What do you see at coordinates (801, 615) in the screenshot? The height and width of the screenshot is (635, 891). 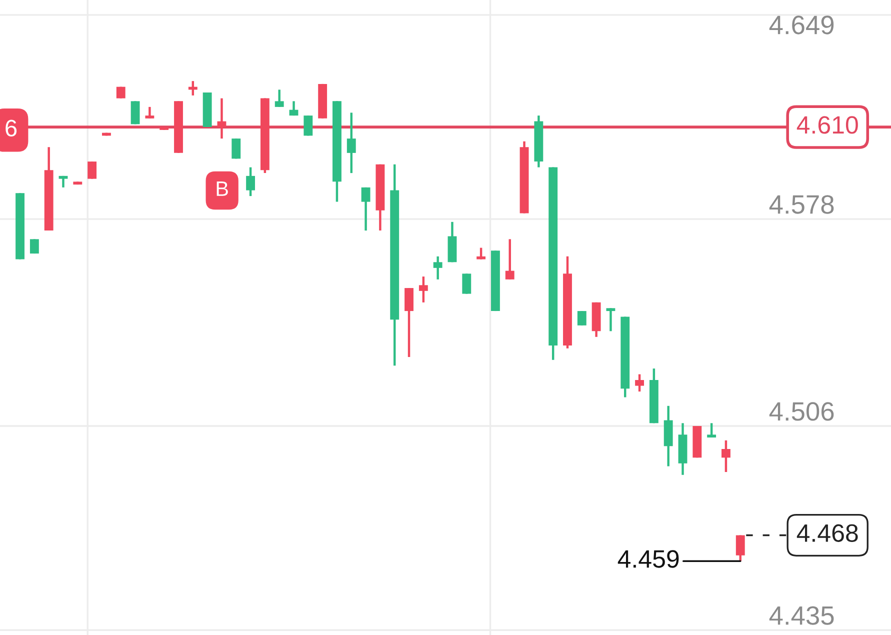 I see `y-tick-label: 4.435` at bounding box center [801, 615].